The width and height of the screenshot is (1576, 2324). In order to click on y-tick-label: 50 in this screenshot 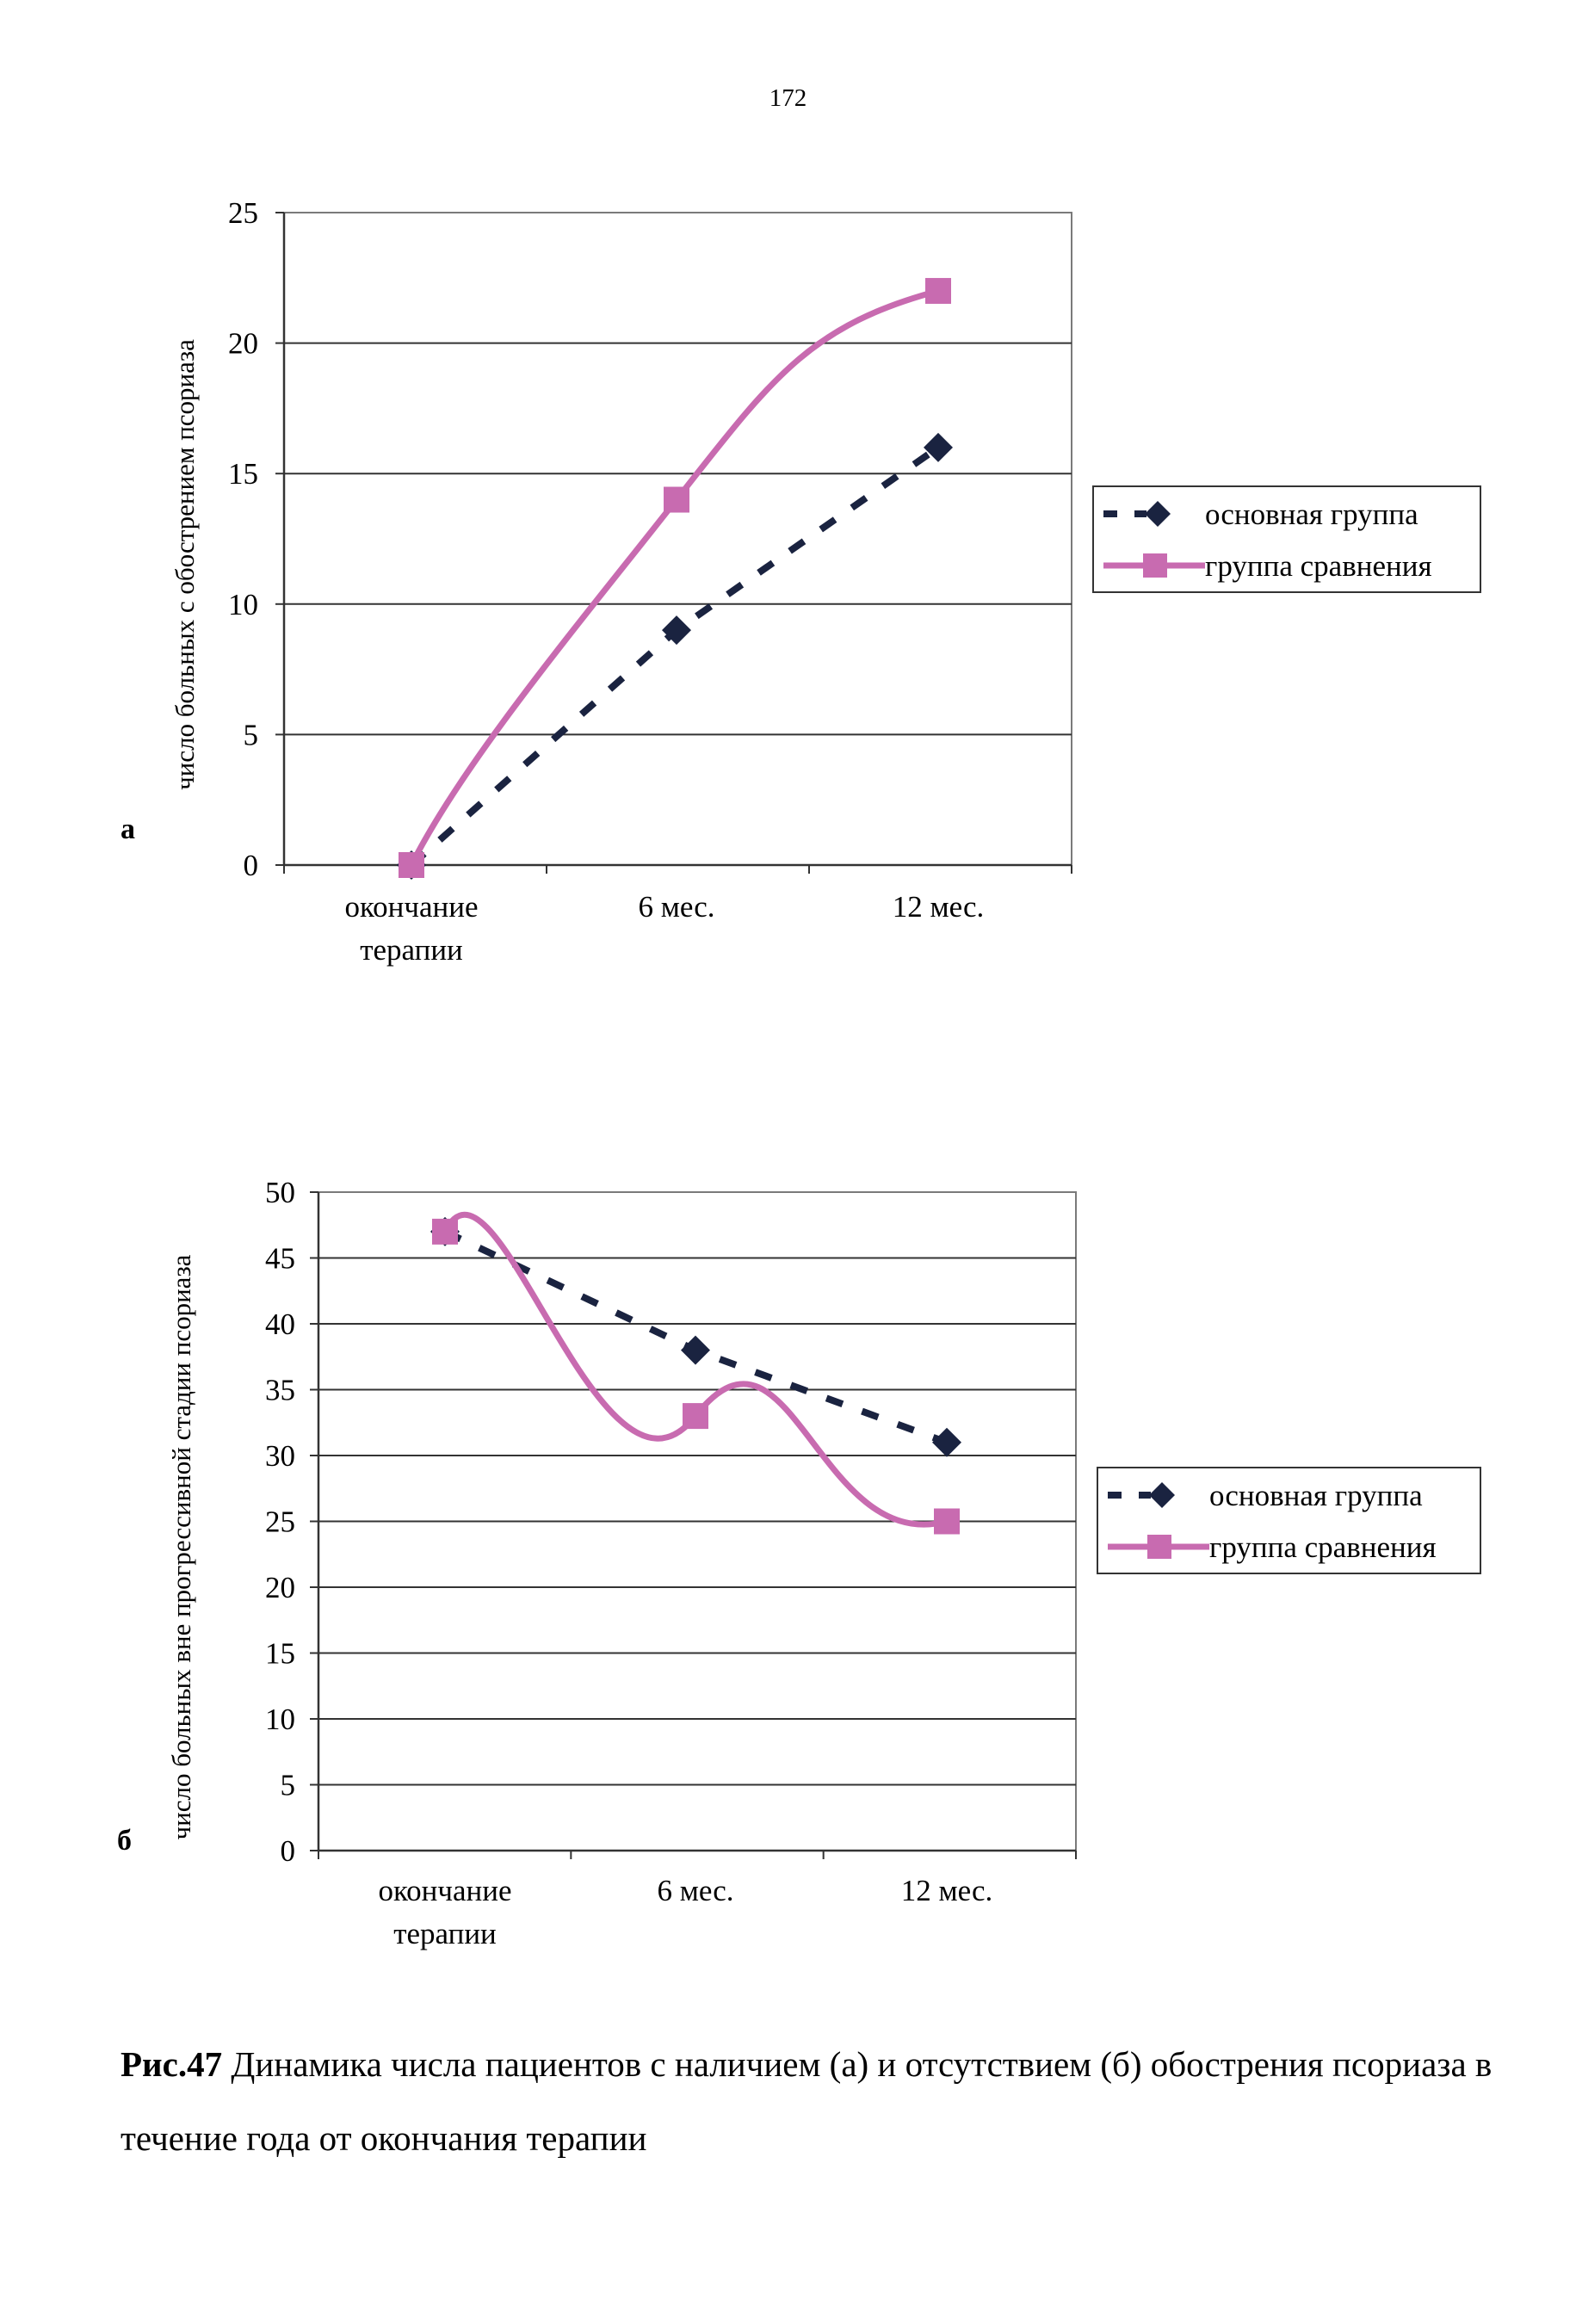, I will do `click(280, 1192)`.